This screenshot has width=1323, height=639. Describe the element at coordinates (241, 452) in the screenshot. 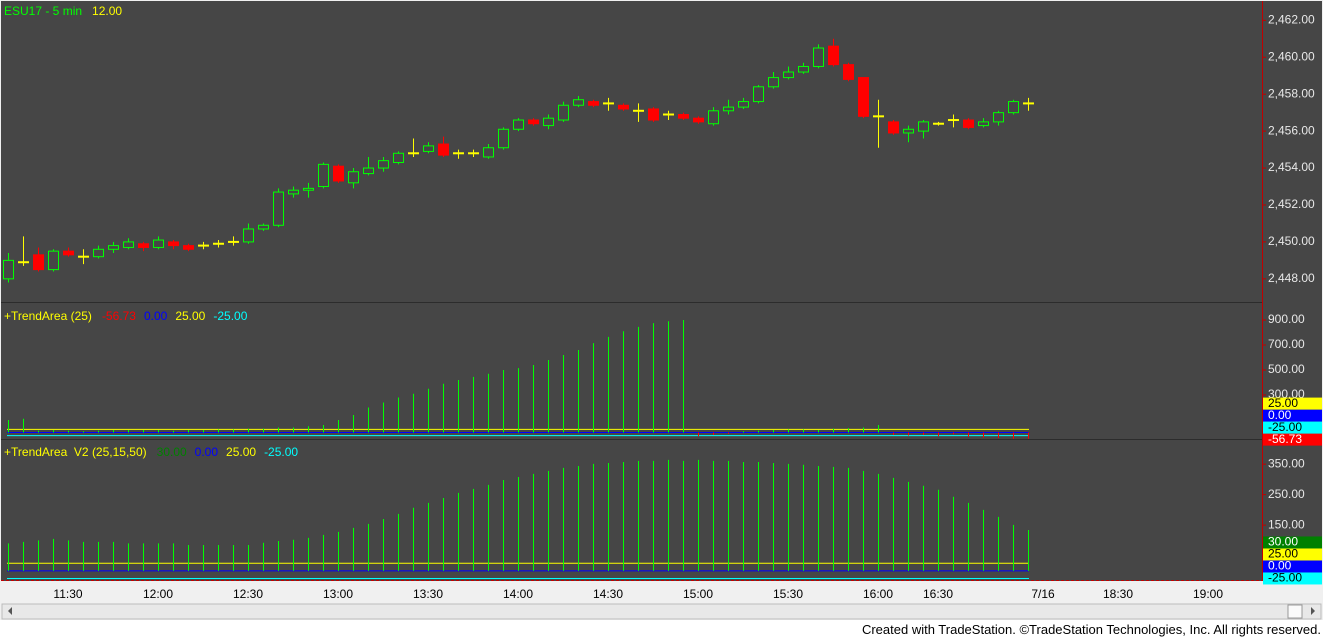

I see `legend-text: 25.00` at that location.